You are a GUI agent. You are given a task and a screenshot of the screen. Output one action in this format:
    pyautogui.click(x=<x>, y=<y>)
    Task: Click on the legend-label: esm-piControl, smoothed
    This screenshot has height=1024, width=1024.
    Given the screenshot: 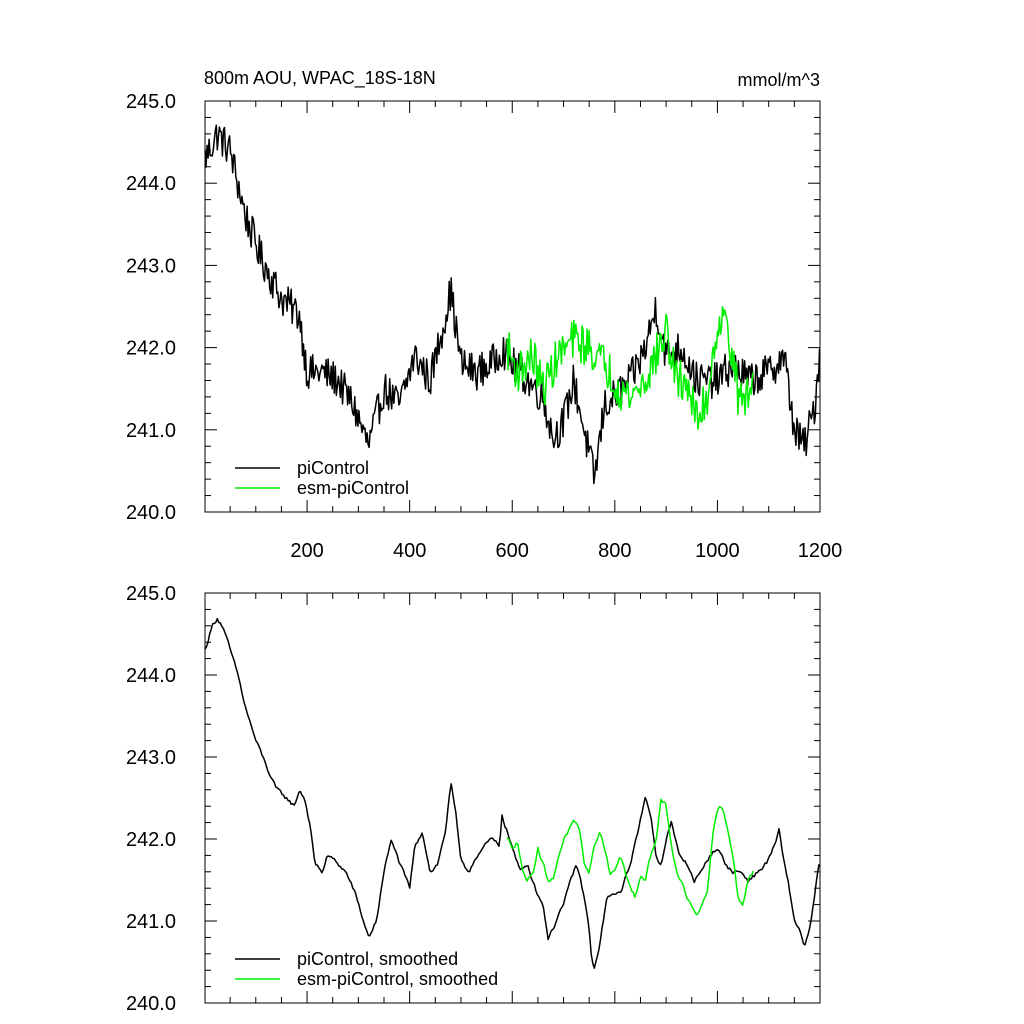 What is the action you would take?
    pyautogui.click(x=397, y=979)
    